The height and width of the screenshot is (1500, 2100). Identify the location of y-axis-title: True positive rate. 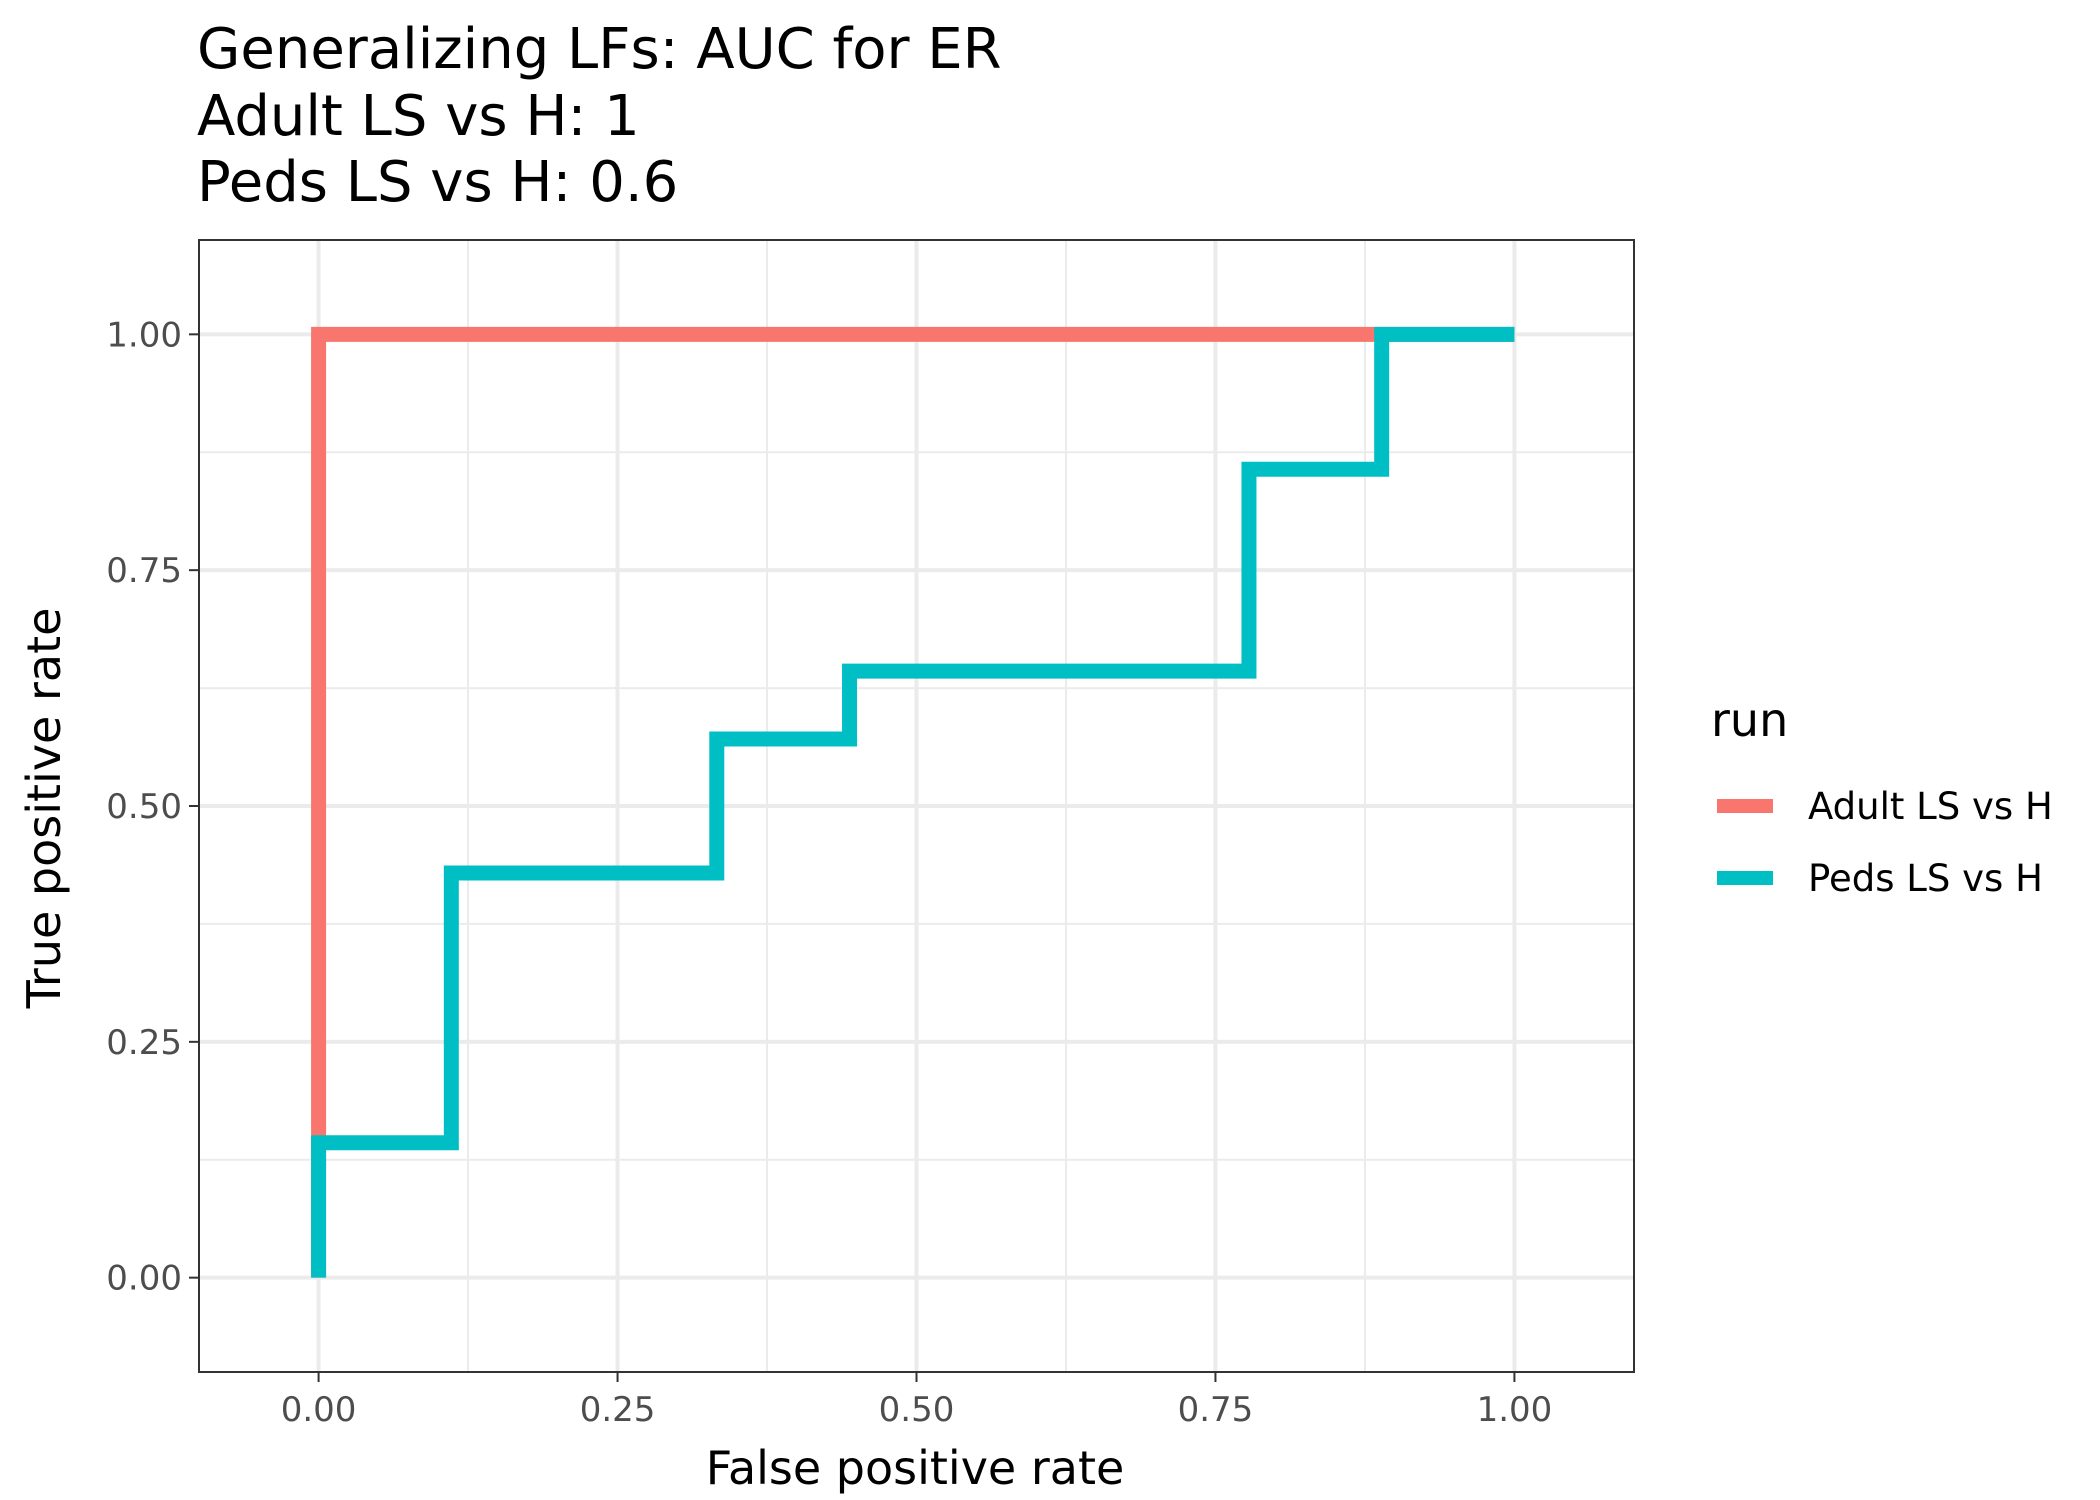
(44, 809).